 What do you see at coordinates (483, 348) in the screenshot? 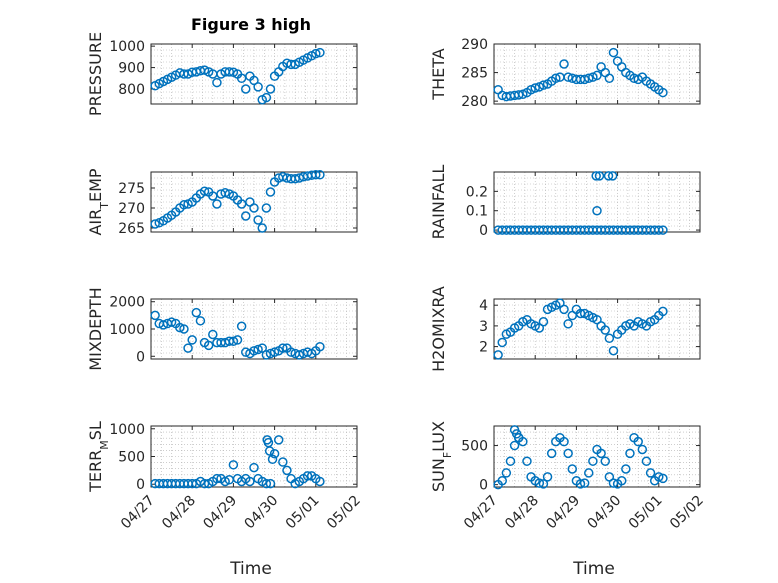
I see `y-tick-label: 2` at bounding box center [483, 348].